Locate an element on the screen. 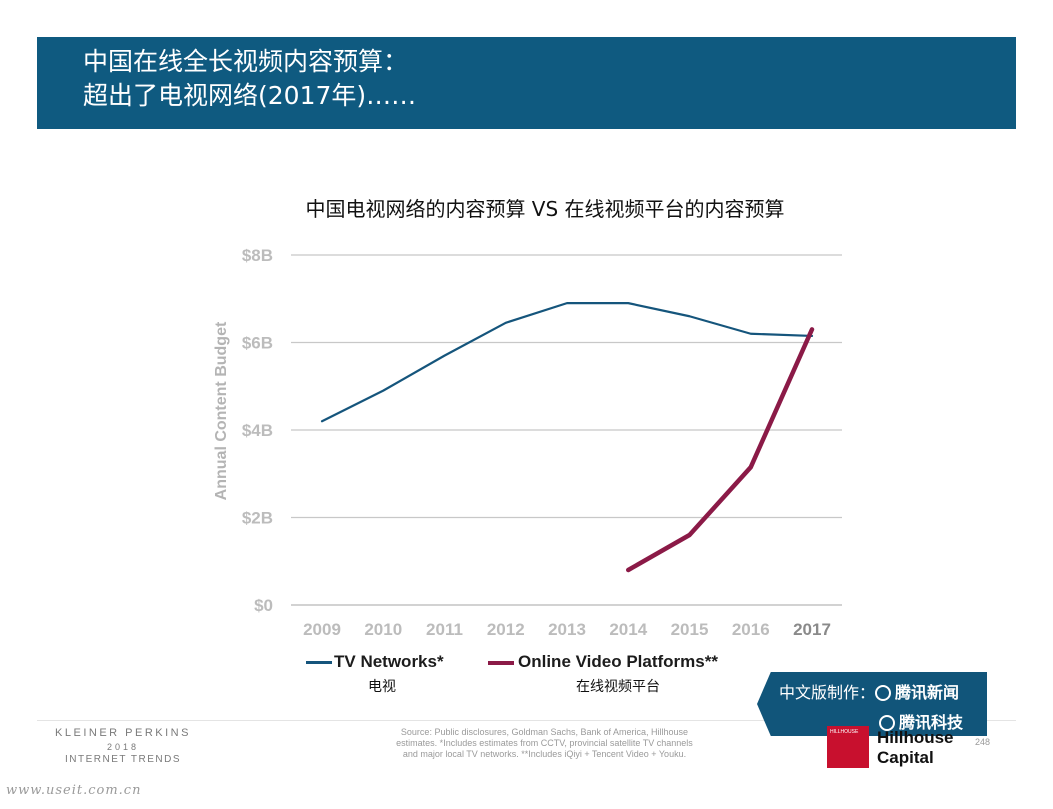 The image size is (1053, 809). kp-logo: KLEINER PERKINS 2018 INTERNET TRENDS is located at coordinates (123, 746).